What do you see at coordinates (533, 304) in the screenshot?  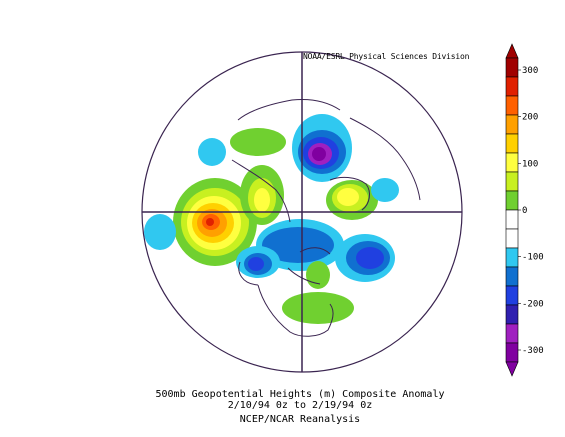 I see `colorbar-label: -200` at bounding box center [533, 304].